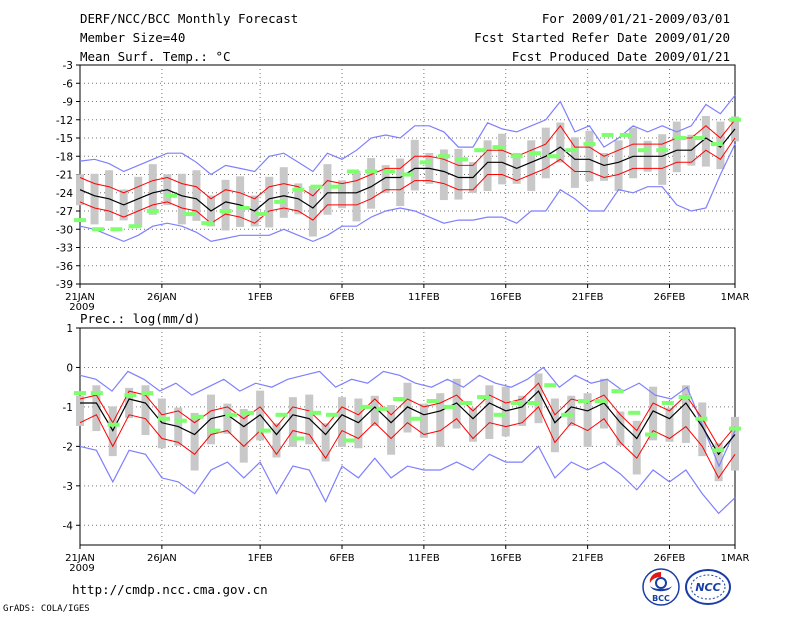 The width and height of the screenshot is (800, 618). Describe the element at coordinates (341, 297) in the screenshot. I see `panel1-xtick-label: 6FEB` at that location.